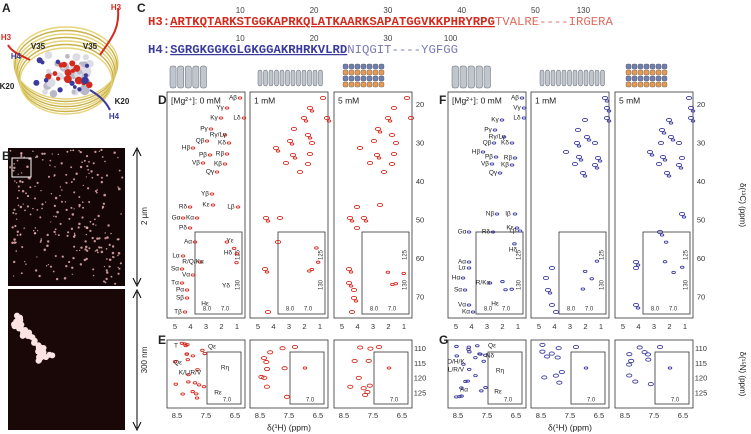  What do you see at coordinates (451, 38) in the screenshot?
I see `residue-number: 100` at bounding box center [451, 38].